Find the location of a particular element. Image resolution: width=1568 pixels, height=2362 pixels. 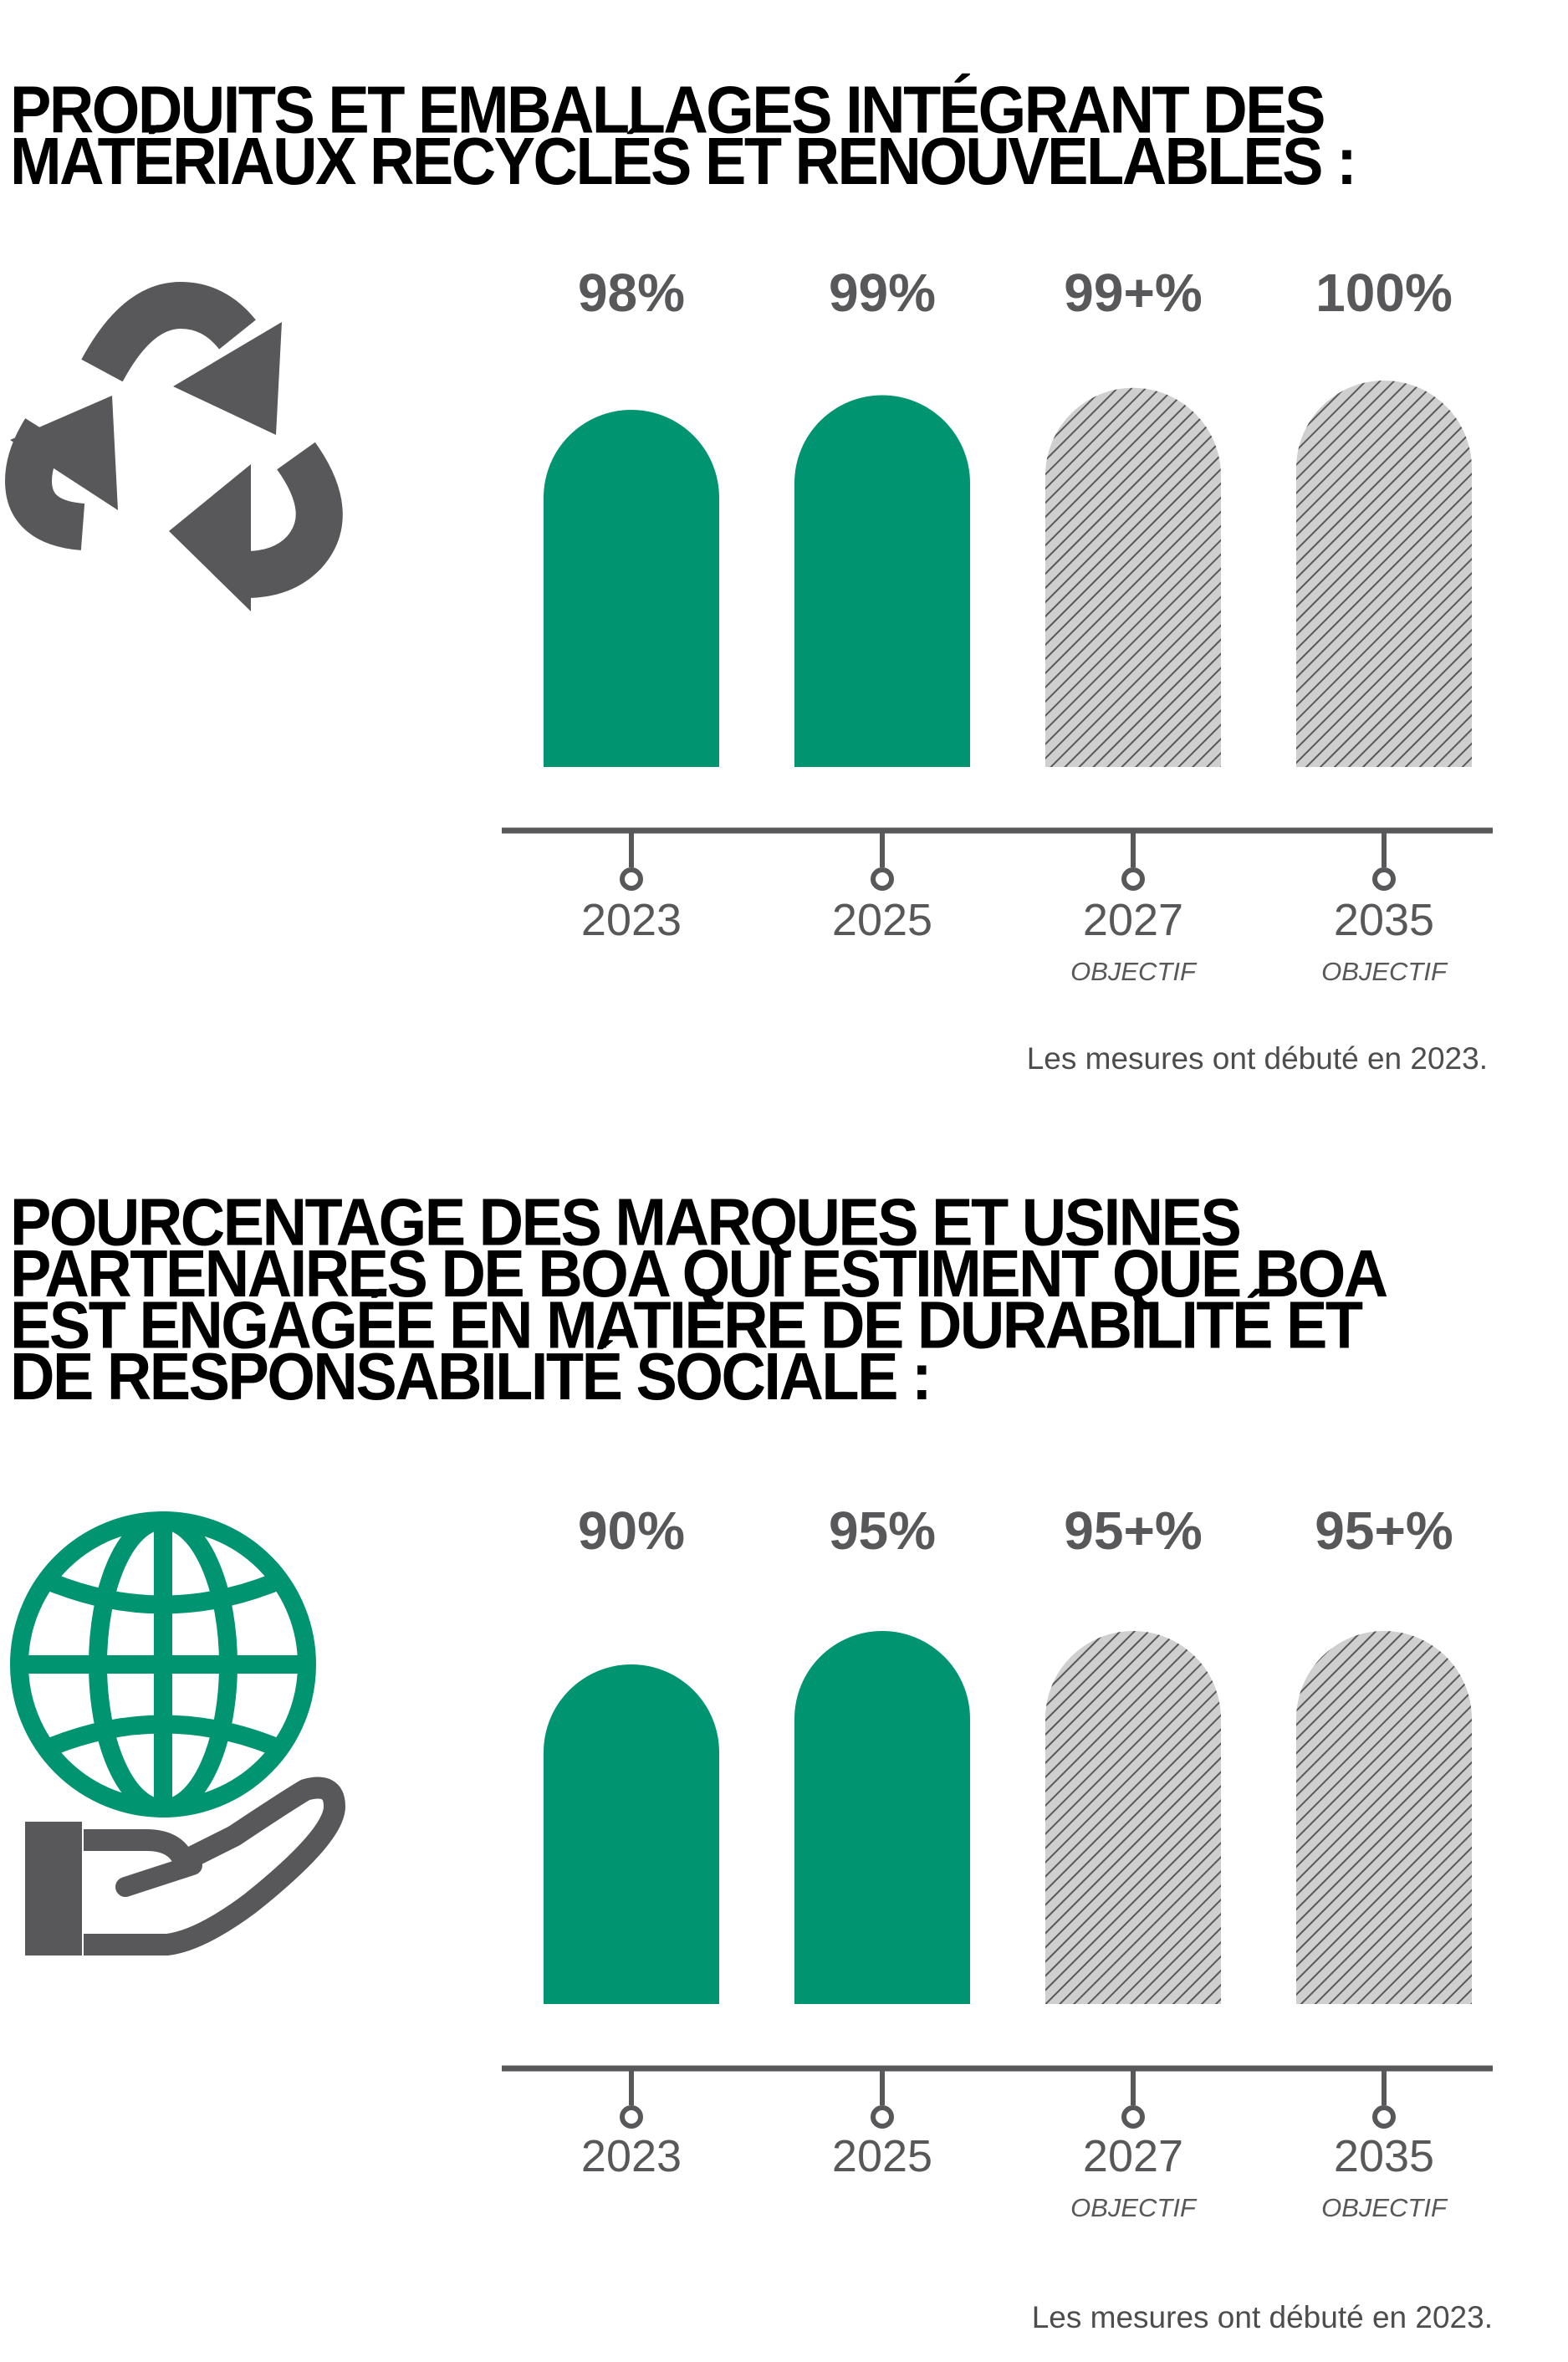

value-label: 100% is located at coordinates (1384, 293).